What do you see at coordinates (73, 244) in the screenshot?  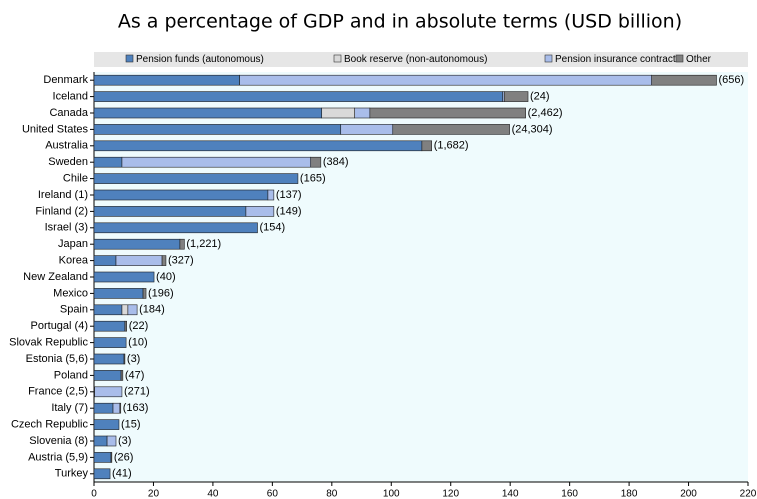 I see `y-tick-label: Japan` at bounding box center [73, 244].